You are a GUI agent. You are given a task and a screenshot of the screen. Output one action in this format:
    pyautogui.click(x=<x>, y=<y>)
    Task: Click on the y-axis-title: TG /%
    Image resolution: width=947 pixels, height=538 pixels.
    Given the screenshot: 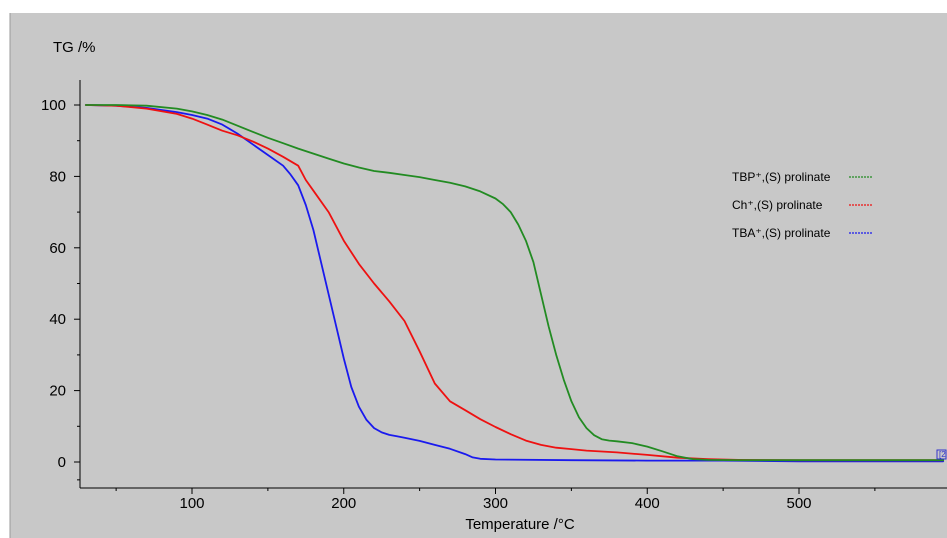 What is the action you would take?
    pyautogui.click(x=74, y=47)
    